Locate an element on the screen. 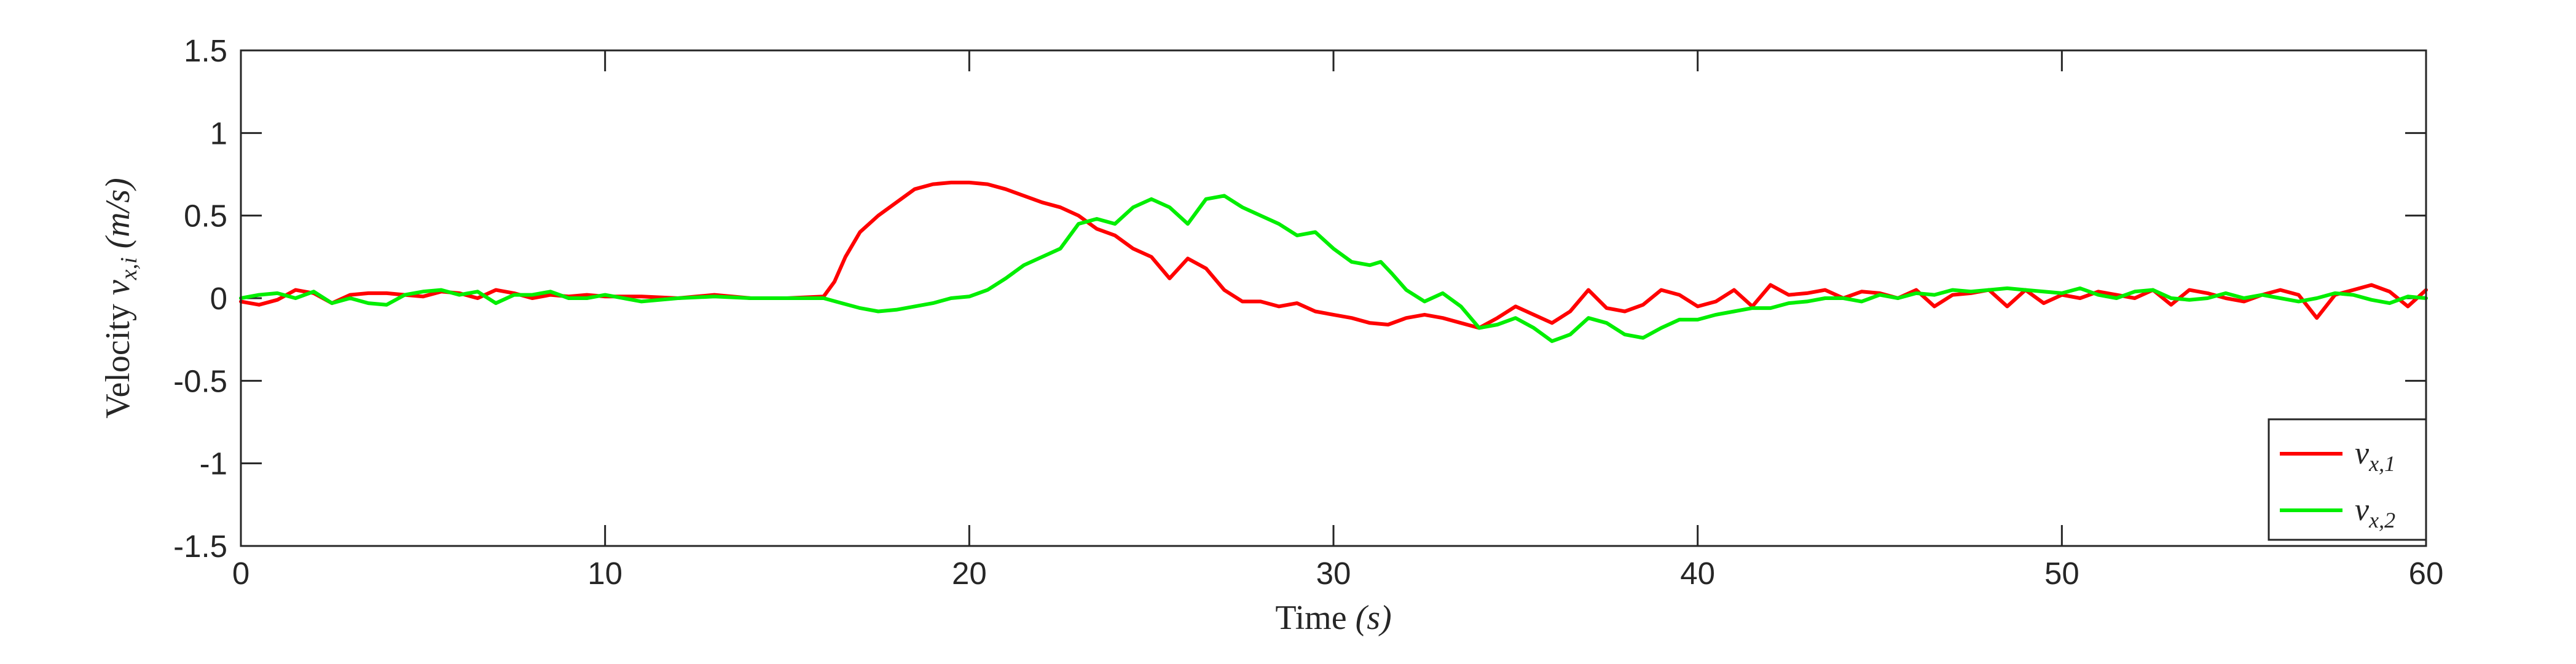 This screenshot has width=2576, height=664. legend-label-subscript: x,1 is located at coordinates (2381, 464).